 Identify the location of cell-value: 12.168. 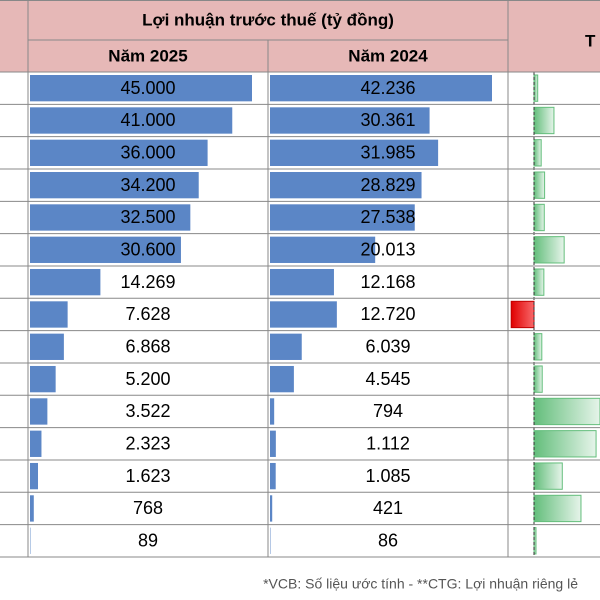
(387, 282).